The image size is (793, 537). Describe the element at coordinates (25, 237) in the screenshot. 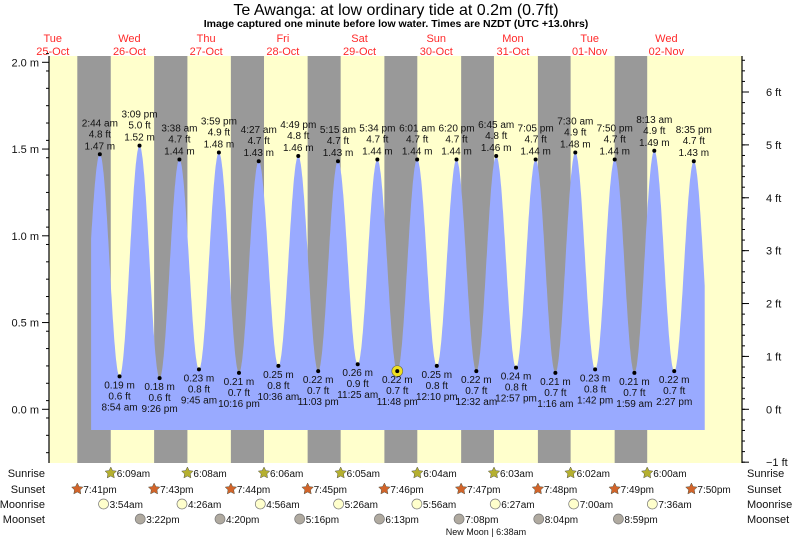

I see `left-tick-label: 1.0 m` at that location.